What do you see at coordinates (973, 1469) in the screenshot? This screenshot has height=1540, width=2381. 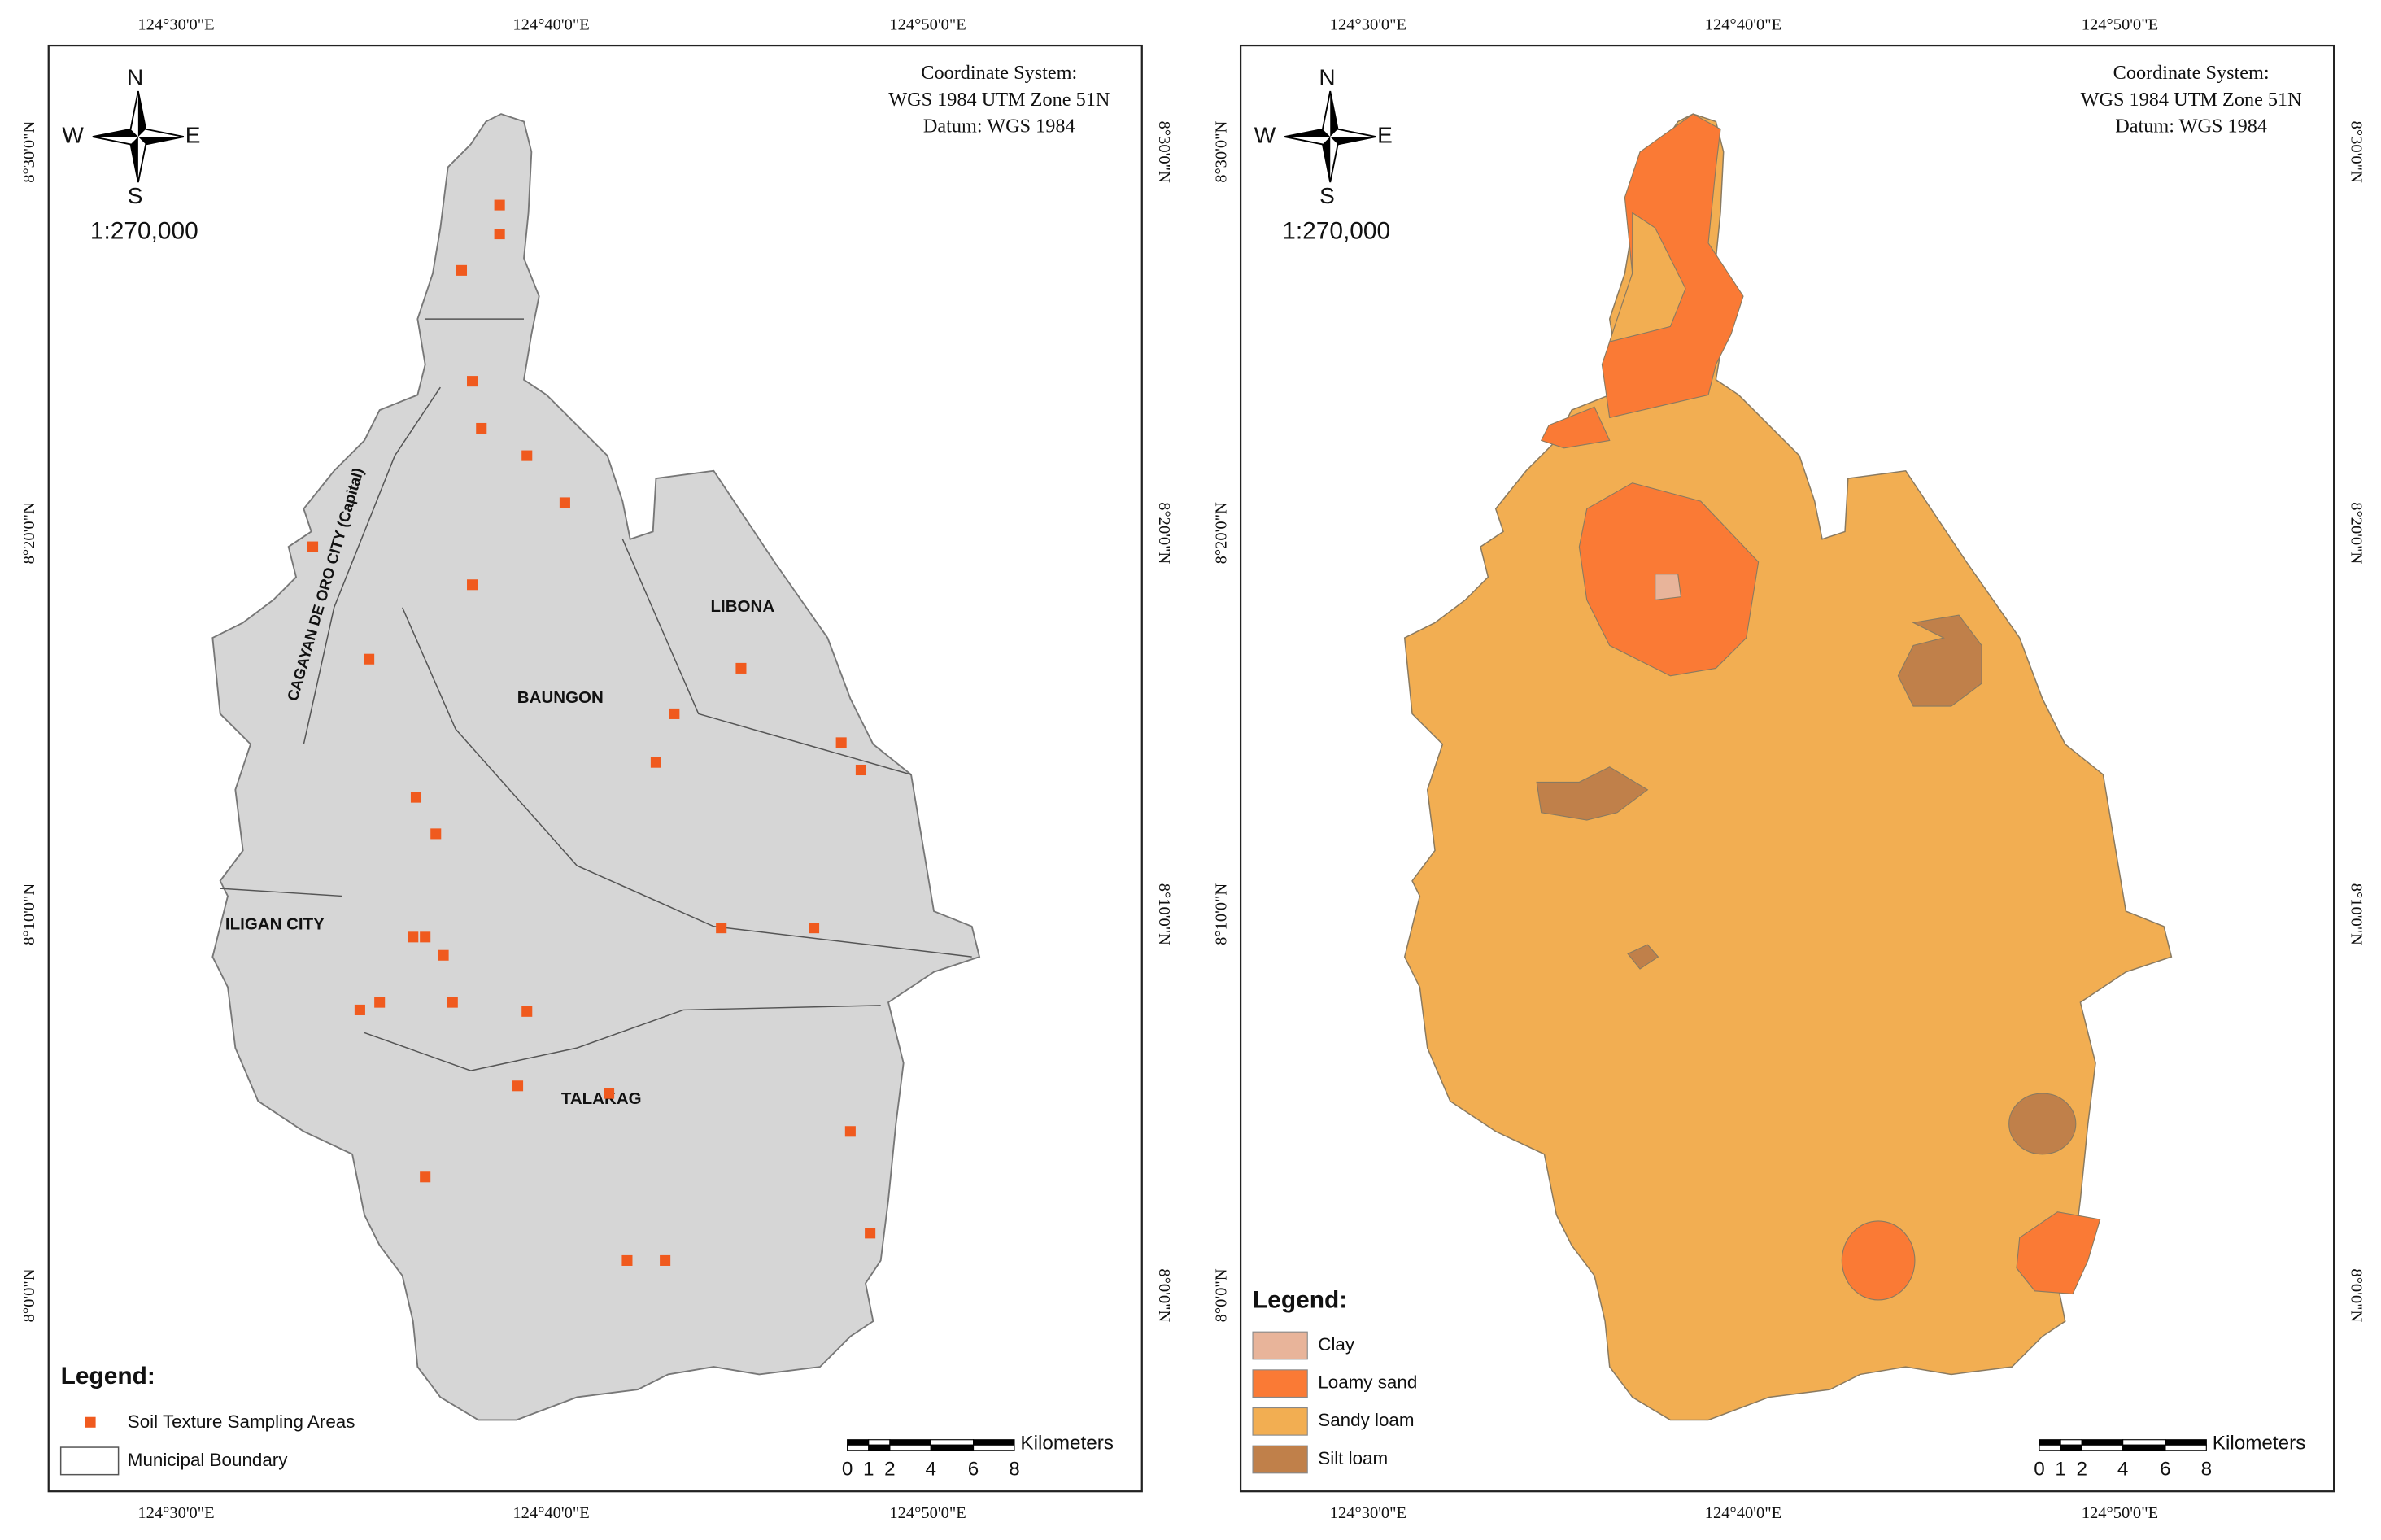 I see `scale-bar-label: 6` at bounding box center [973, 1469].